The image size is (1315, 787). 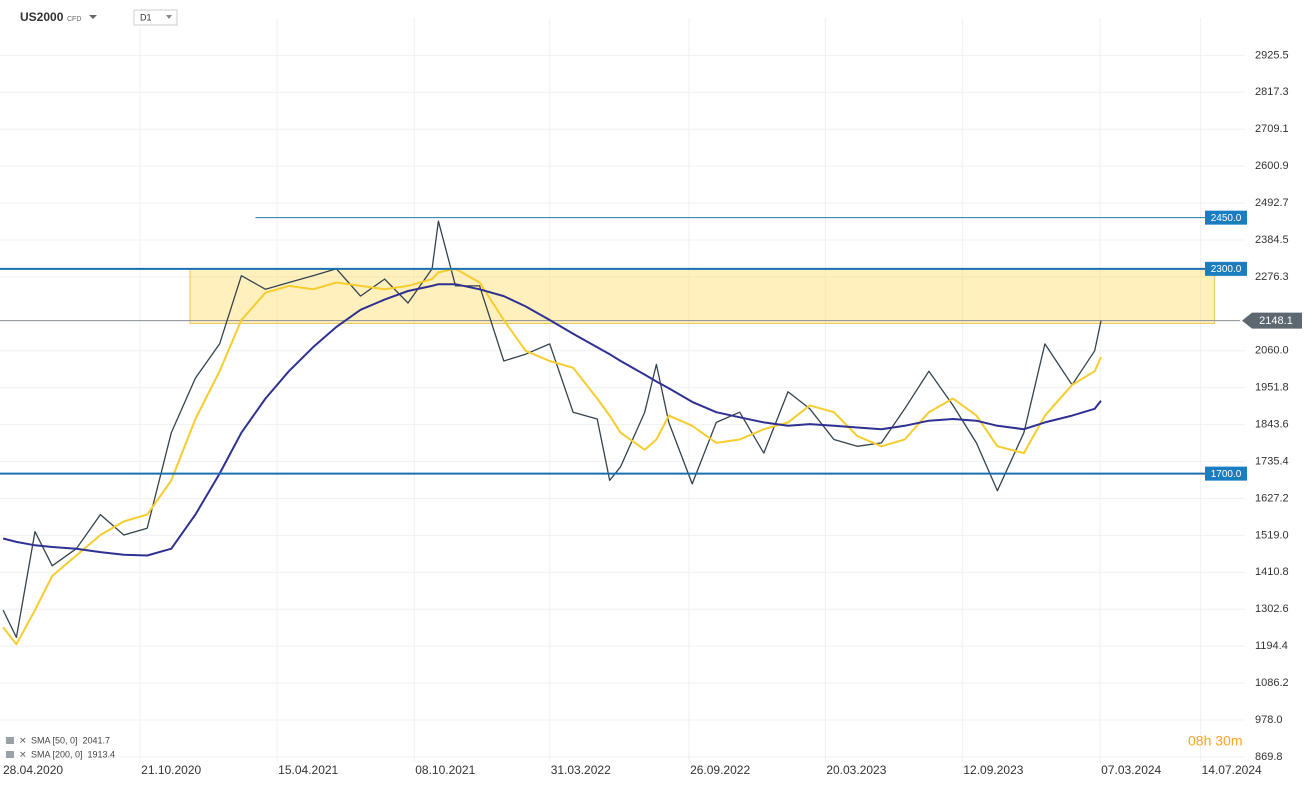 I want to click on y-tick-label: 2384.5, so click(x=1272, y=240).